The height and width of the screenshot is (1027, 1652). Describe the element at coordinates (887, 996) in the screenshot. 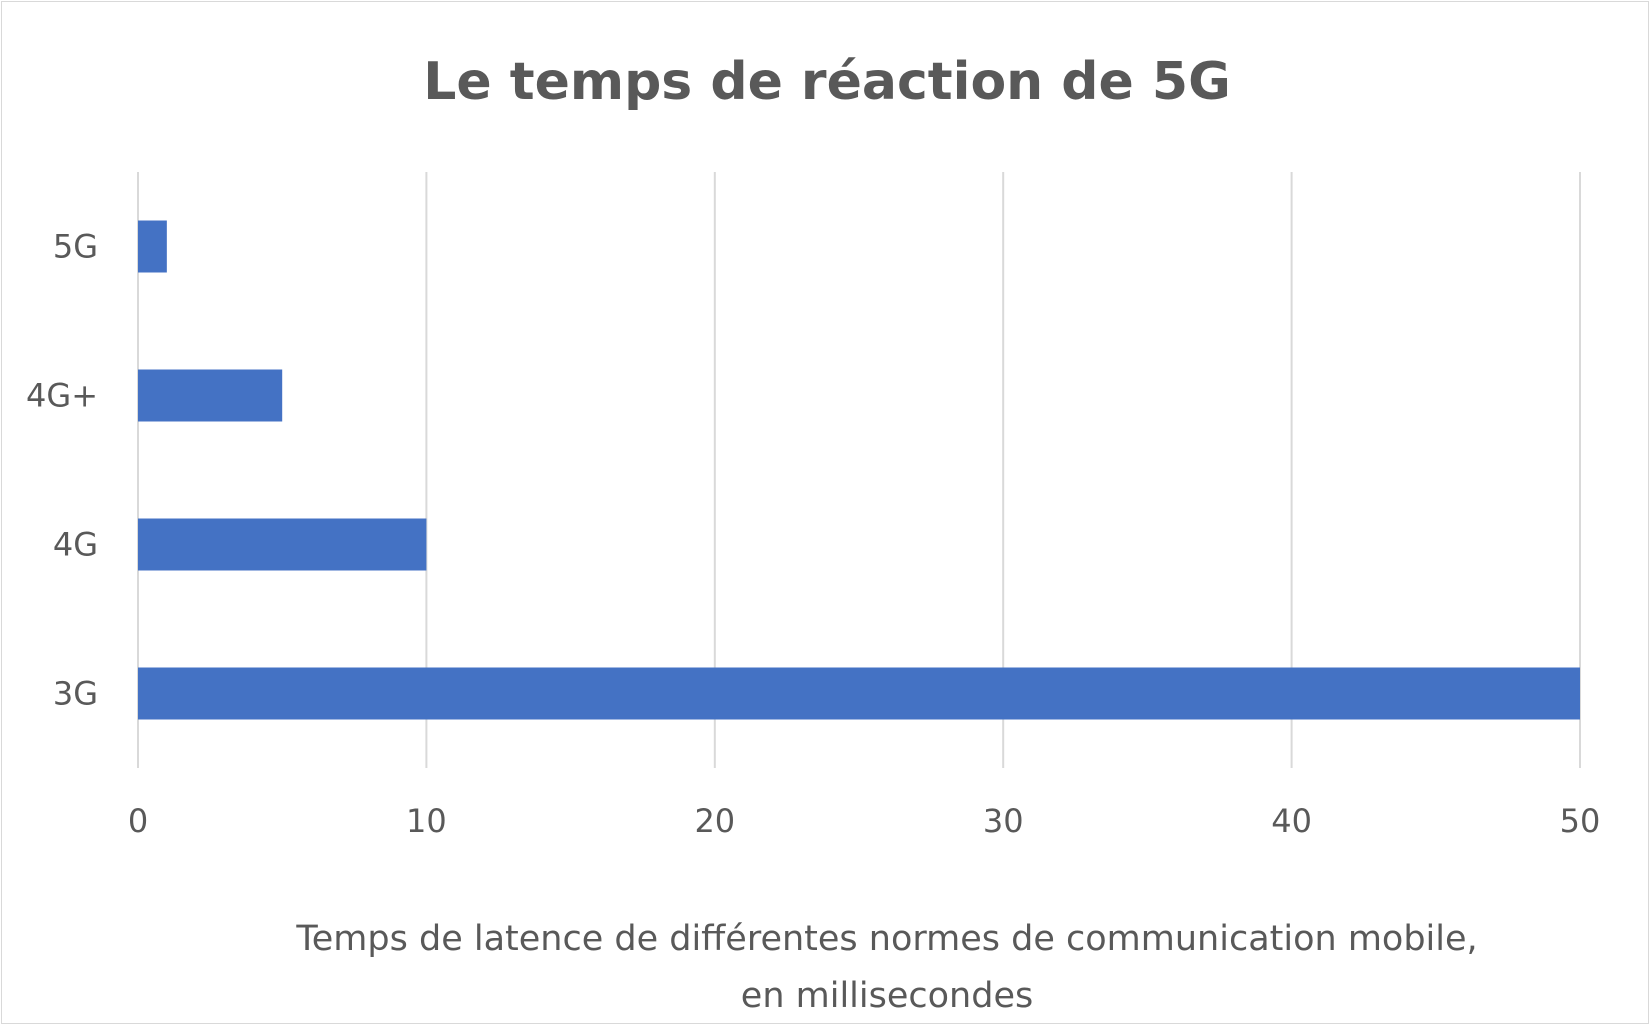

I see `x-axis-title-line-2: en millisecondes` at that location.